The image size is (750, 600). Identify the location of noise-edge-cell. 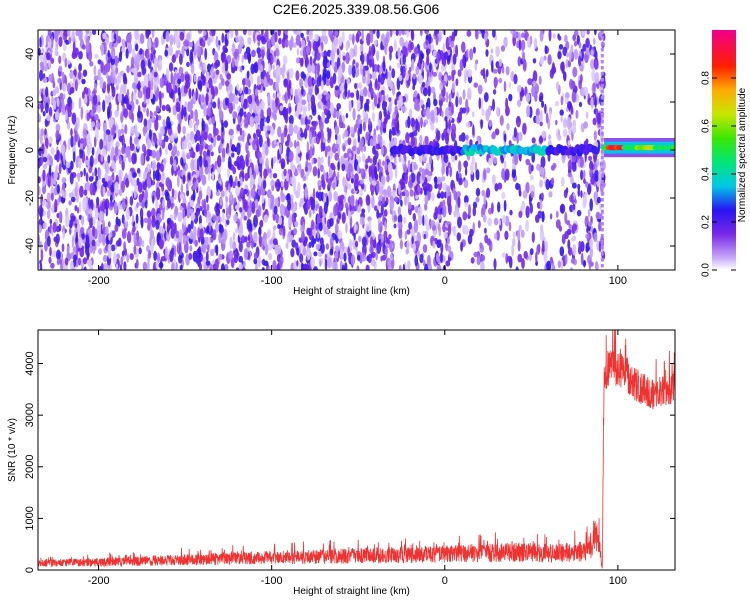
(602, 62).